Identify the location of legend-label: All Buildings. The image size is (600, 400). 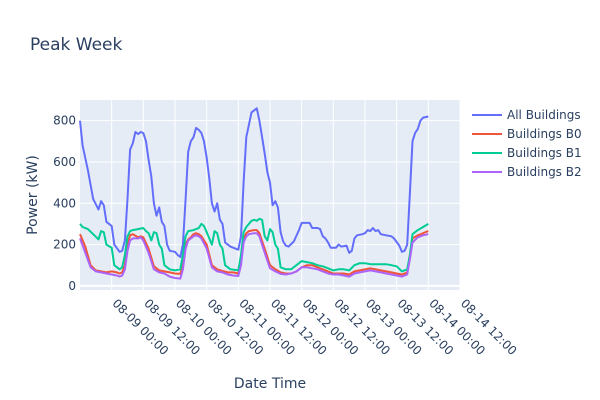
(544, 115).